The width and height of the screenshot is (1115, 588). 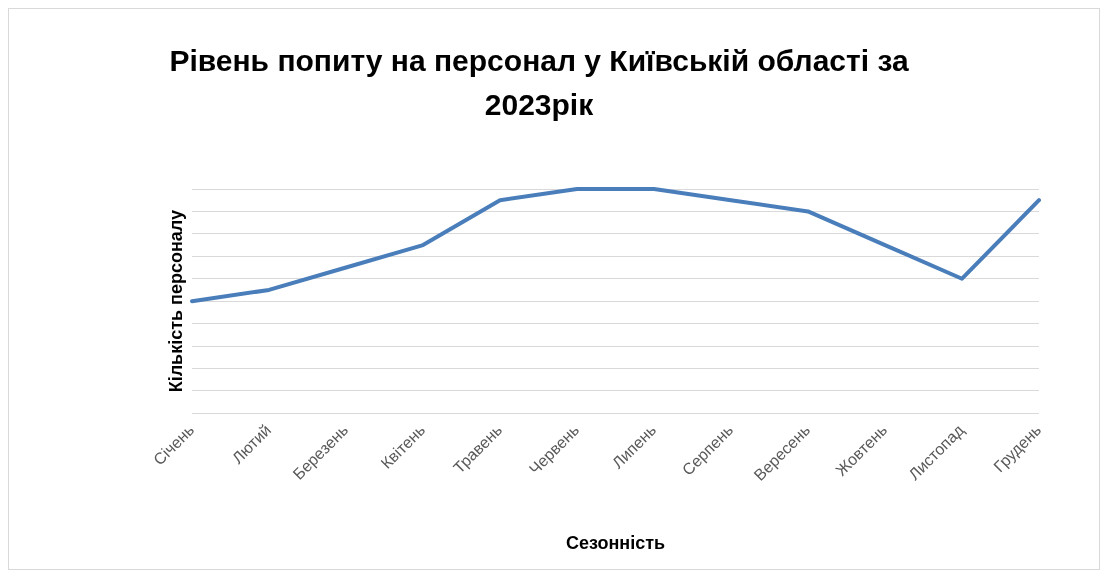 I want to click on y-axis-title: Кількість персоналу, so click(x=176, y=301).